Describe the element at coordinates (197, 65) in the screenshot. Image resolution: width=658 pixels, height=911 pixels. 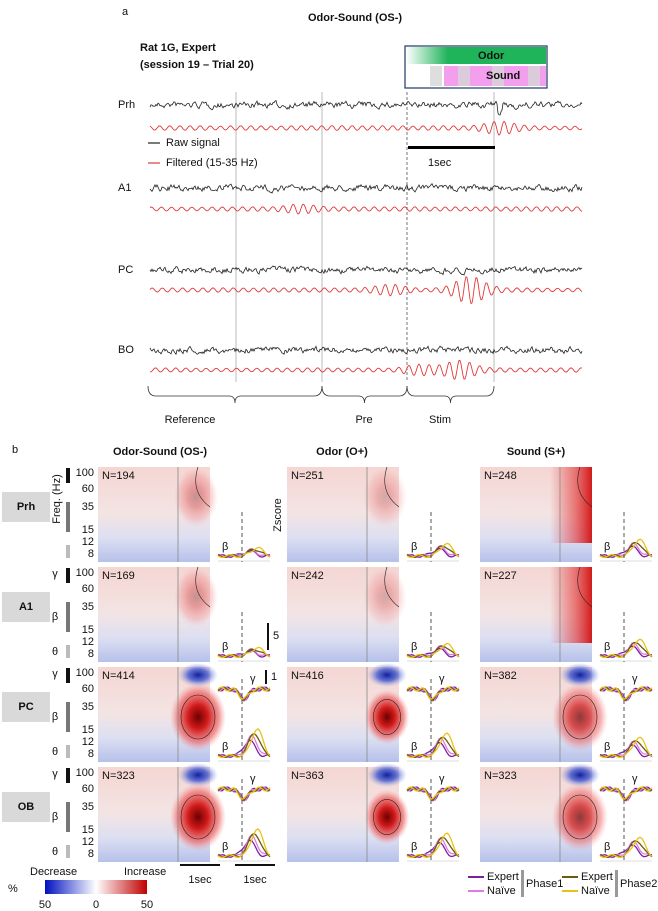
I see `session-label: (session 19 – Trial 20)` at that location.